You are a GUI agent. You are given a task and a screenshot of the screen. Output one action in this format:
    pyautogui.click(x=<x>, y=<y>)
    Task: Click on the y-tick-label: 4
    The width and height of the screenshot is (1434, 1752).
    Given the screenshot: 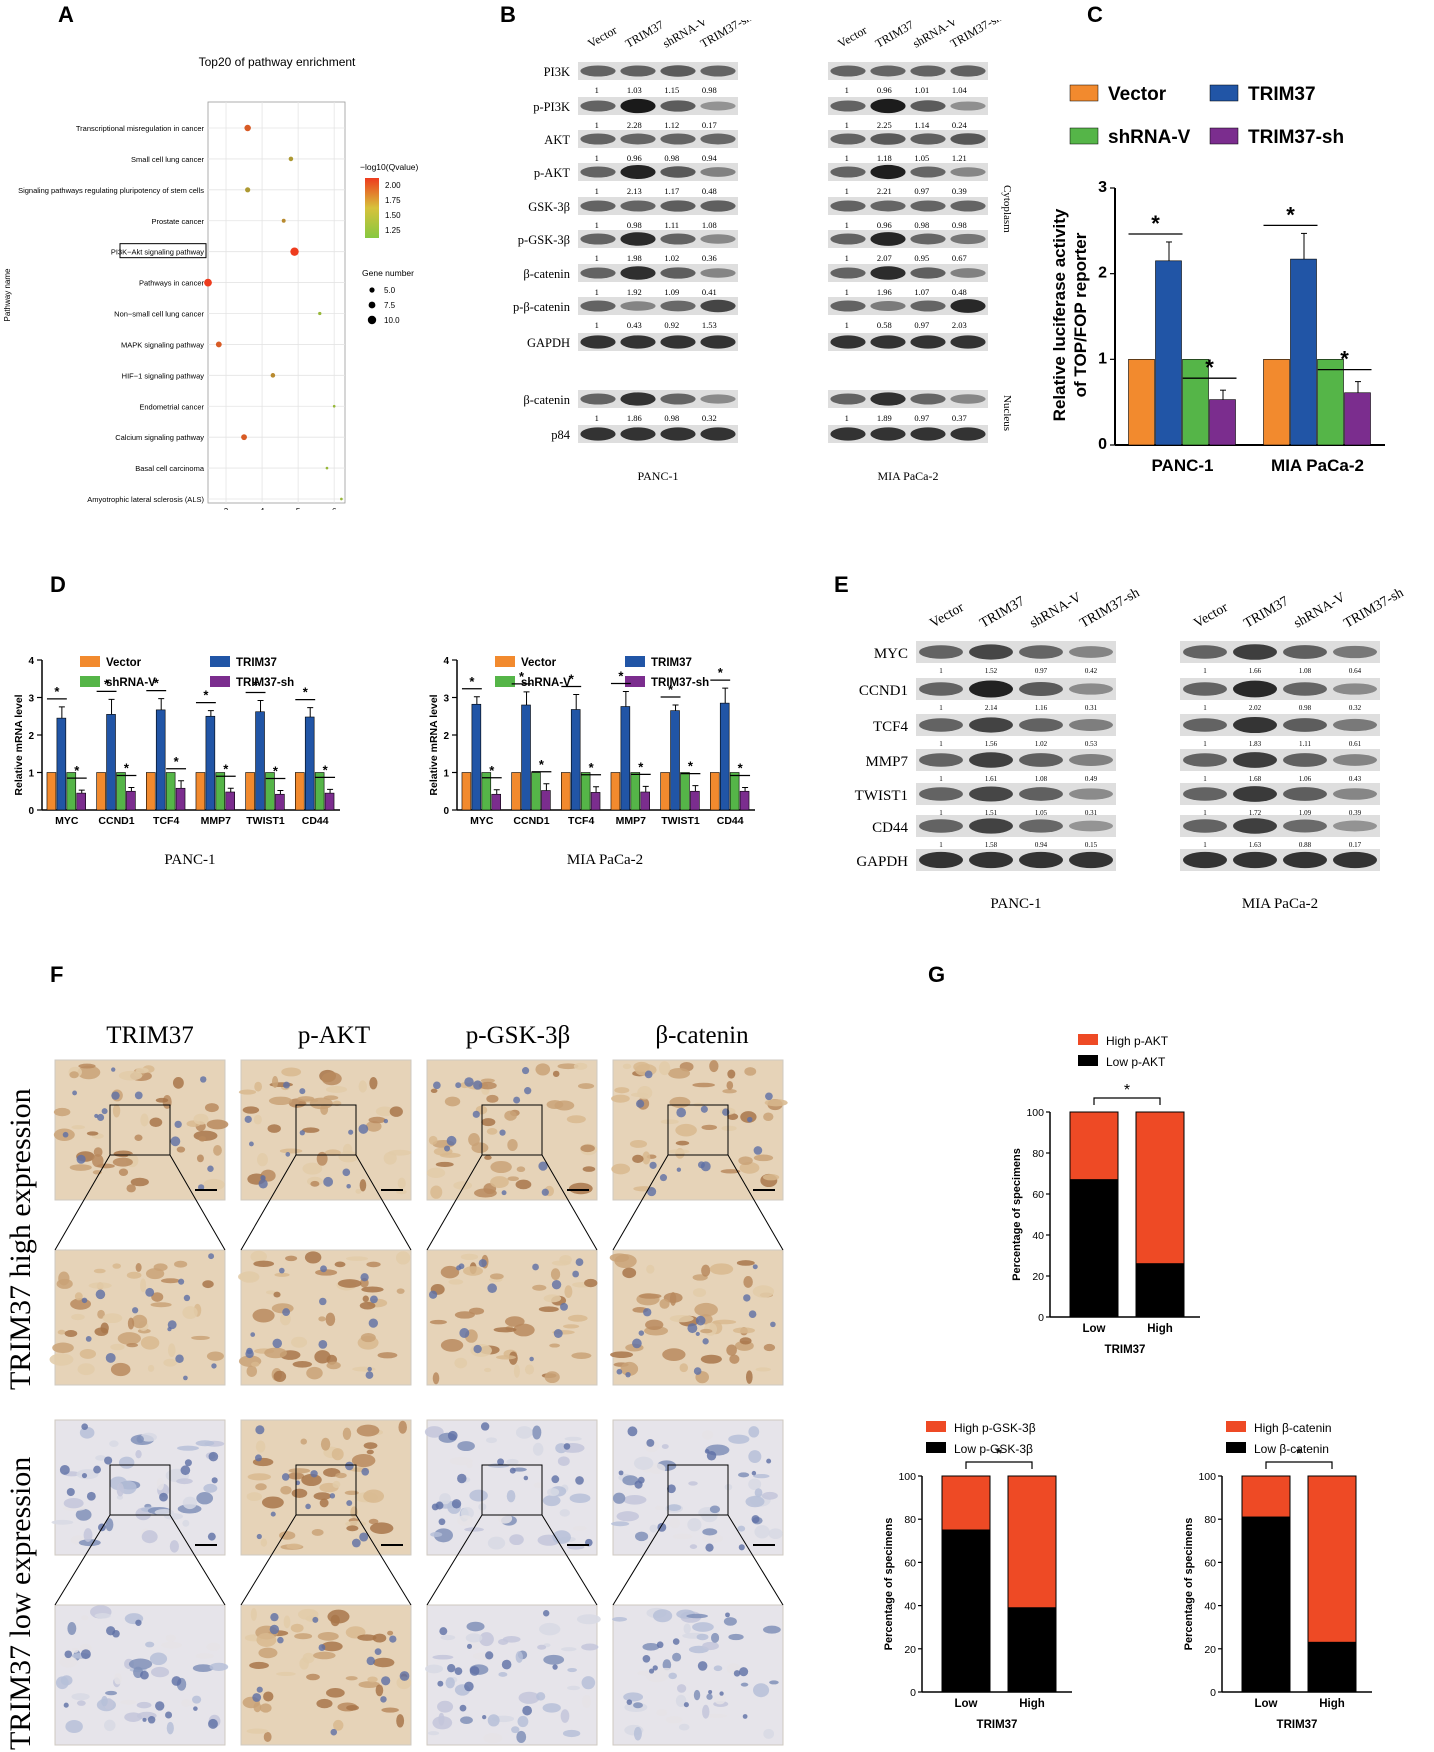 What is the action you would take?
    pyautogui.click(x=31, y=661)
    